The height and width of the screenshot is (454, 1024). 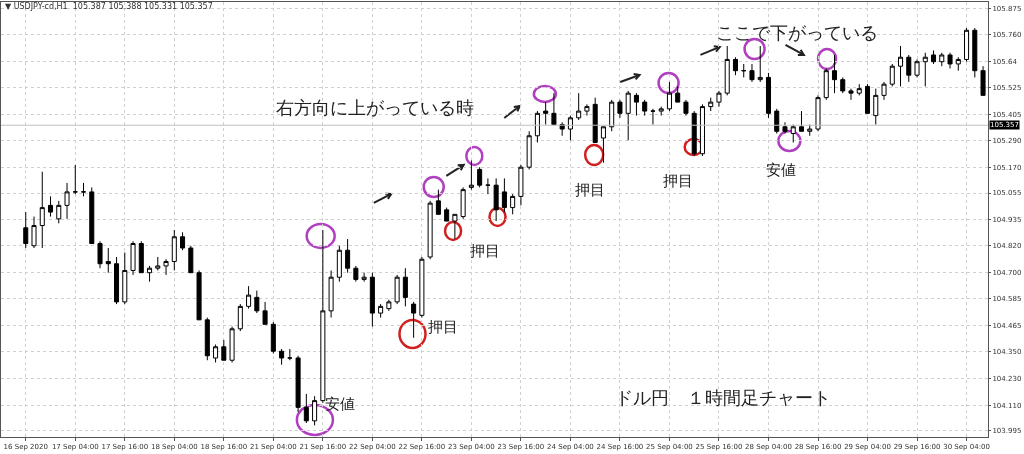 I want to click on annotation: ドル円 １時間足チャート, so click(x=723, y=397).